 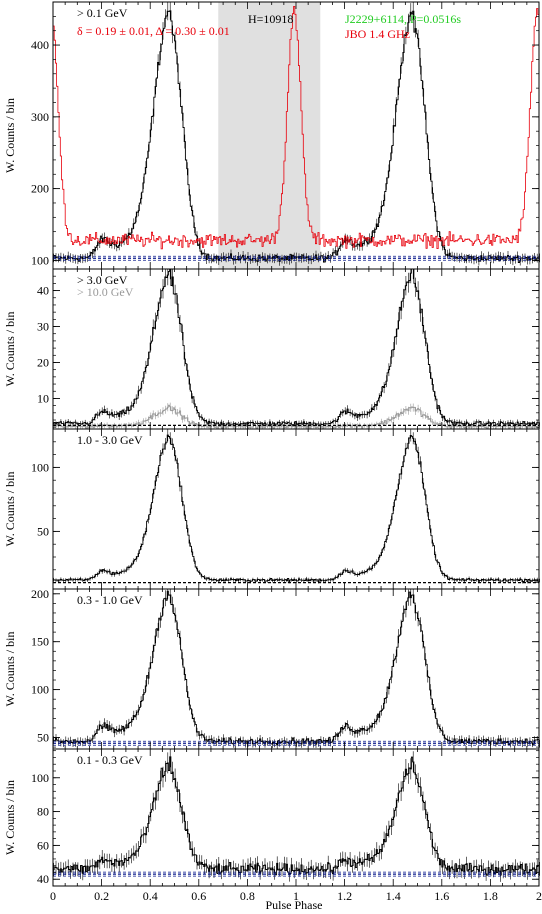 What do you see at coordinates (43, 362) in the screenshot?
I see `y-tick-label: 20` at bounding box center [43, 362].